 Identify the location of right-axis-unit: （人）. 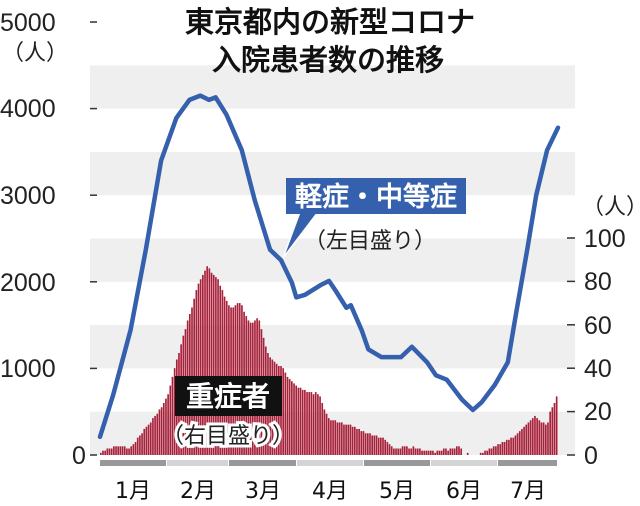
(611, 206).